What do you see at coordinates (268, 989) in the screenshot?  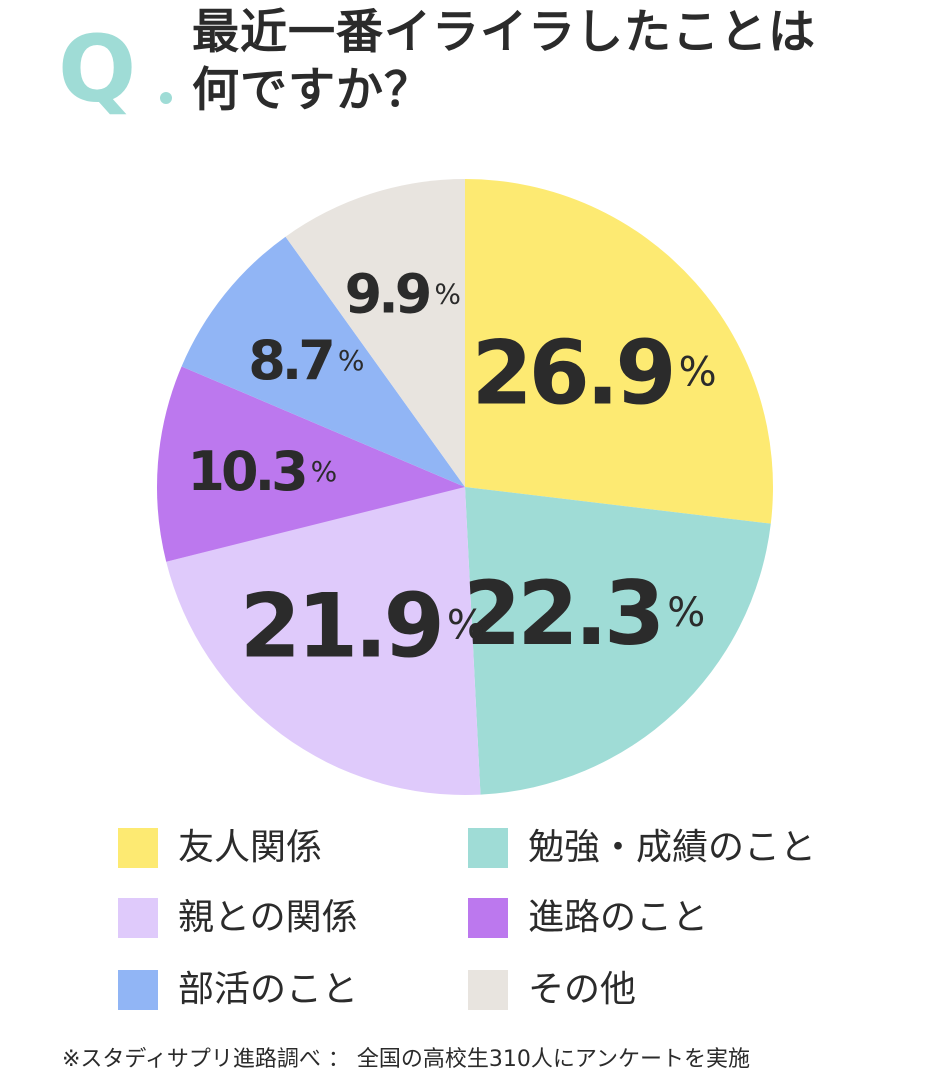 I see `legend-label: 部活のこと` at bounding box center [268, 989].